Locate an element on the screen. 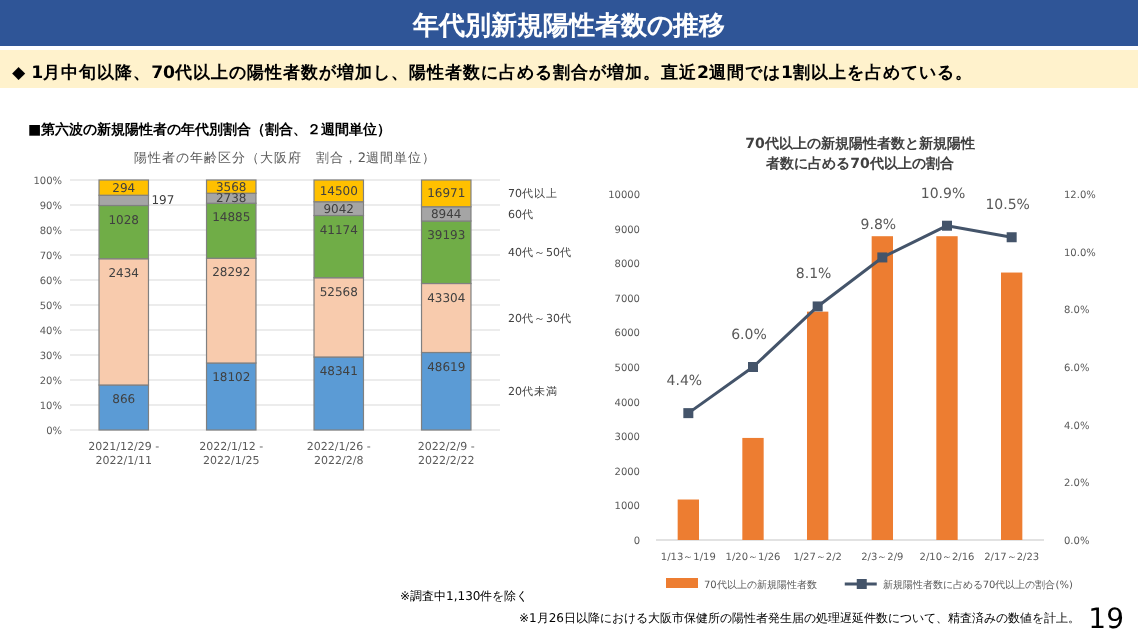  text: ◆ 1月中旬以降、70代以上の陽性者数が増加し、陽性者数に占める割合が増加。直近2週間では1割以上を占めている。 is located at coordinates (492, 72).